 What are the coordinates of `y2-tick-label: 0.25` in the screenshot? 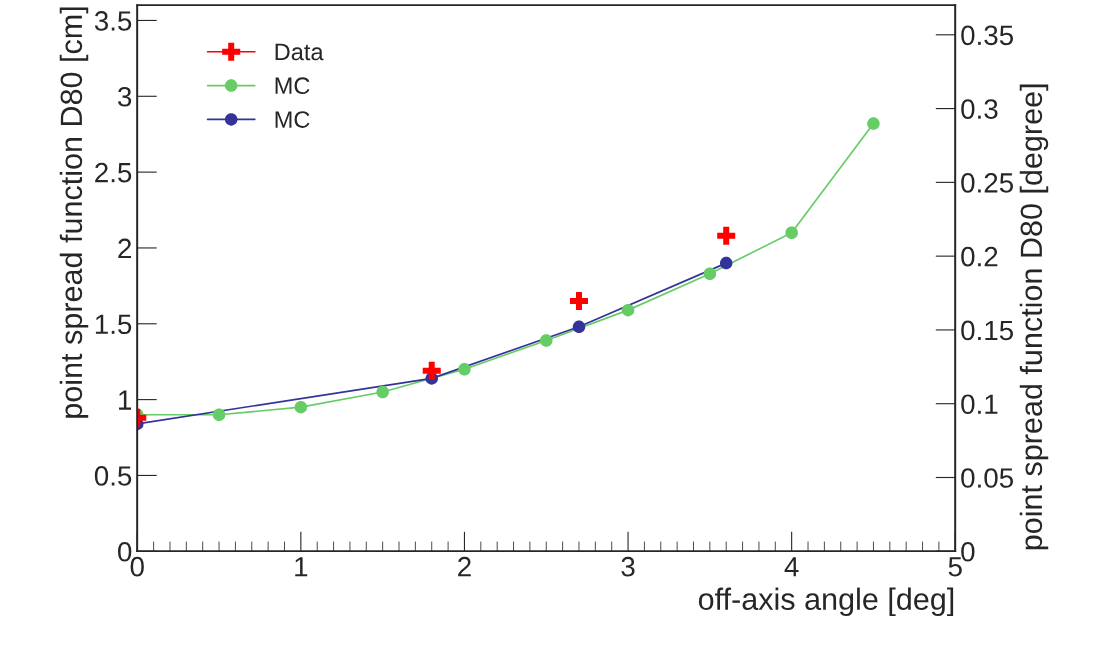 It's located at (987, 183).